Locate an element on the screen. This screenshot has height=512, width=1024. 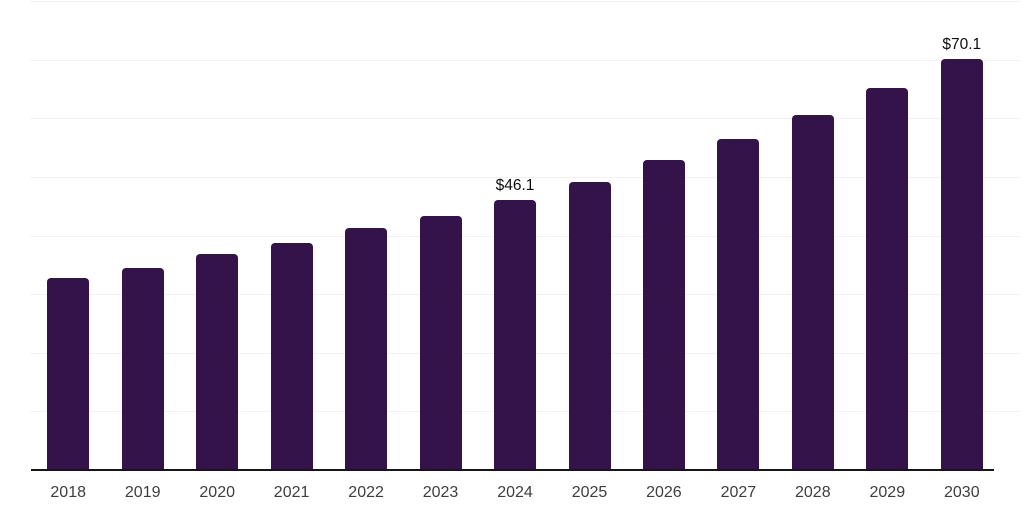
x-tick-2021: 2021 is located at coordinates (291, 492).